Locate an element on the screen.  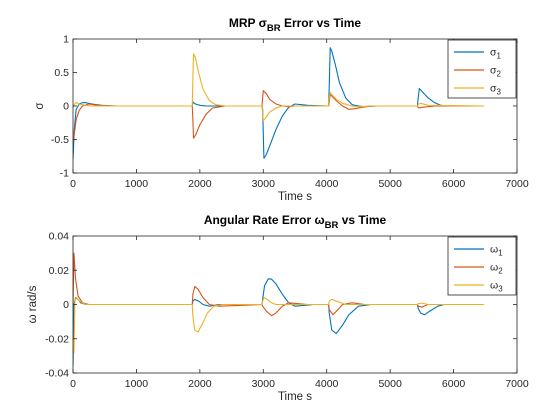
legend: ω1 ω2 ω3 is located at coordinates (482, 266).